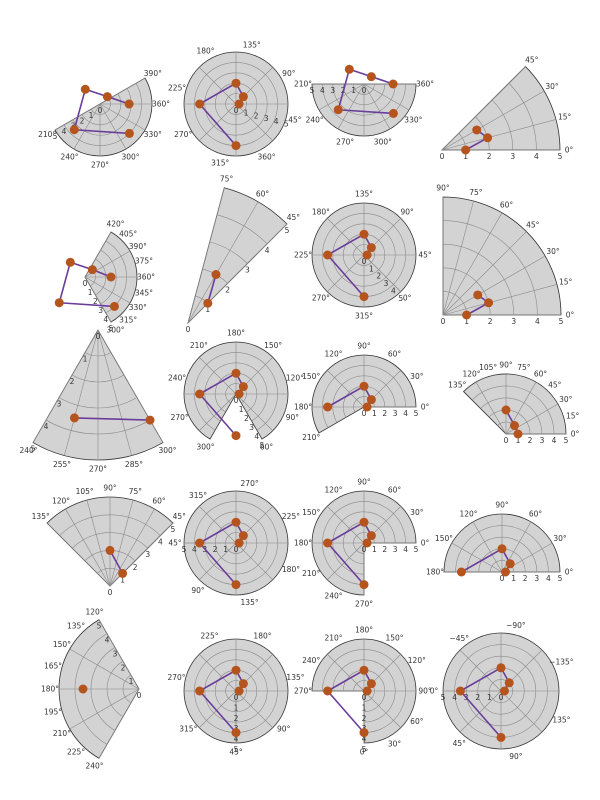 The image size is (600, 800). Describe the element at coordinates (417, 721) in the screenshot. I see `theta-tick-label: 60°` at that location.